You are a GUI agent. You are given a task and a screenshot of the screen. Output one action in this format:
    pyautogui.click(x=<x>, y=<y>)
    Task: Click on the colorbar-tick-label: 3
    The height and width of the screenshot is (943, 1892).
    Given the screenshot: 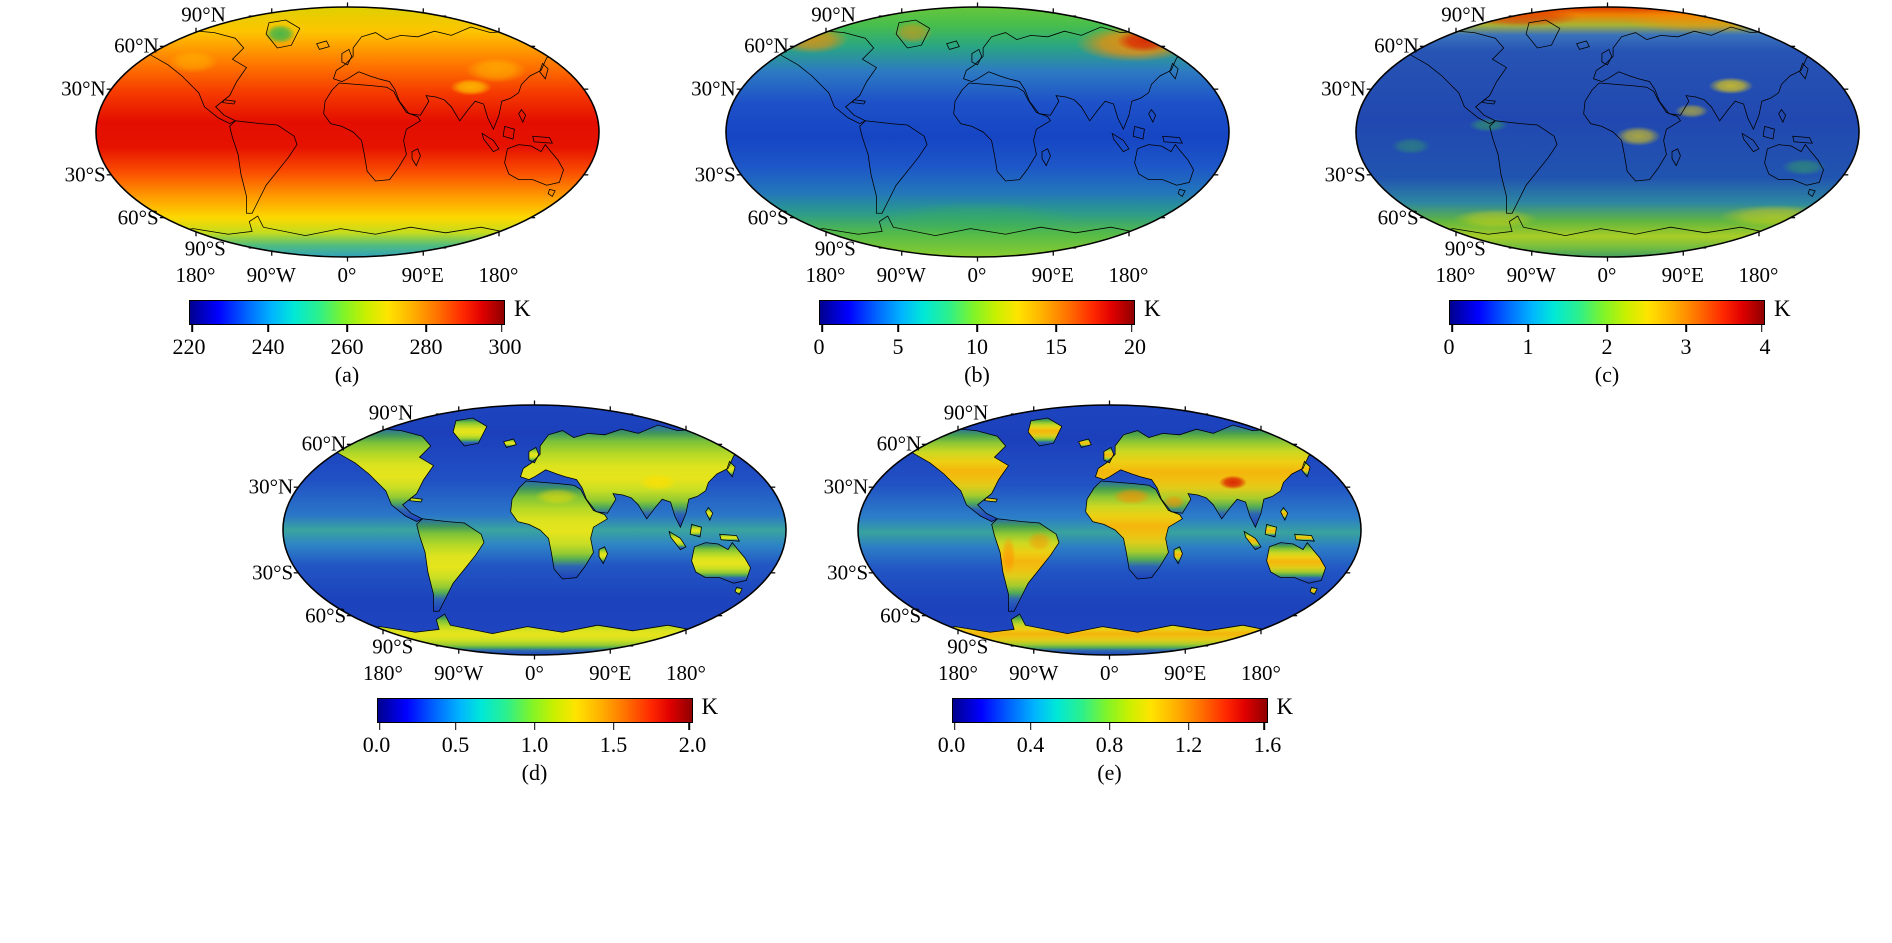 What is the action you would take?
    pyautogui.click(x=1686, y=346)
    